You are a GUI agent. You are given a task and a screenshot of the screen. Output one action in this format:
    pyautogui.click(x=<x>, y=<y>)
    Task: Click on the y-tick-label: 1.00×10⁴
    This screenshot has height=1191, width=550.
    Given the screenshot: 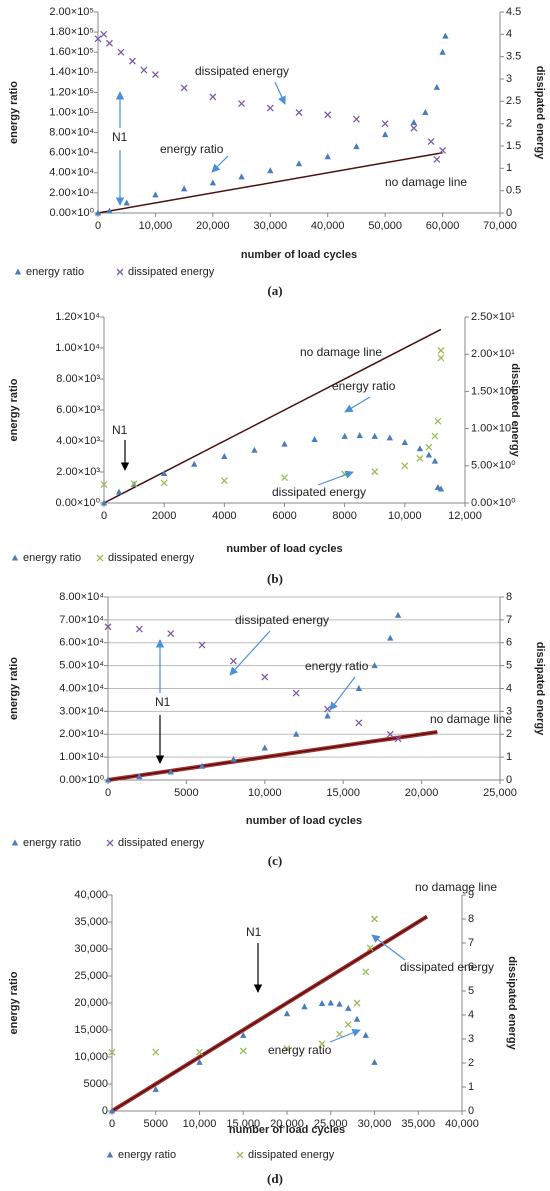 What is the action you would take?
    pyautogui.click(x=77, y=348)
    